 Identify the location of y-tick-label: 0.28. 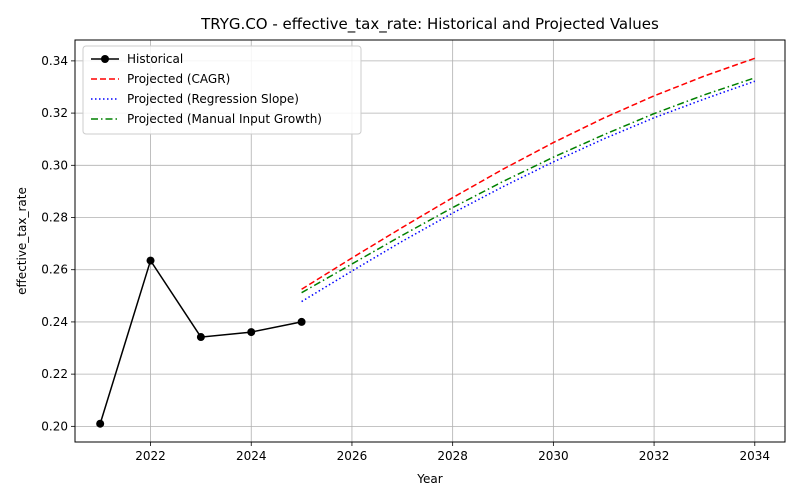
(54, 218).